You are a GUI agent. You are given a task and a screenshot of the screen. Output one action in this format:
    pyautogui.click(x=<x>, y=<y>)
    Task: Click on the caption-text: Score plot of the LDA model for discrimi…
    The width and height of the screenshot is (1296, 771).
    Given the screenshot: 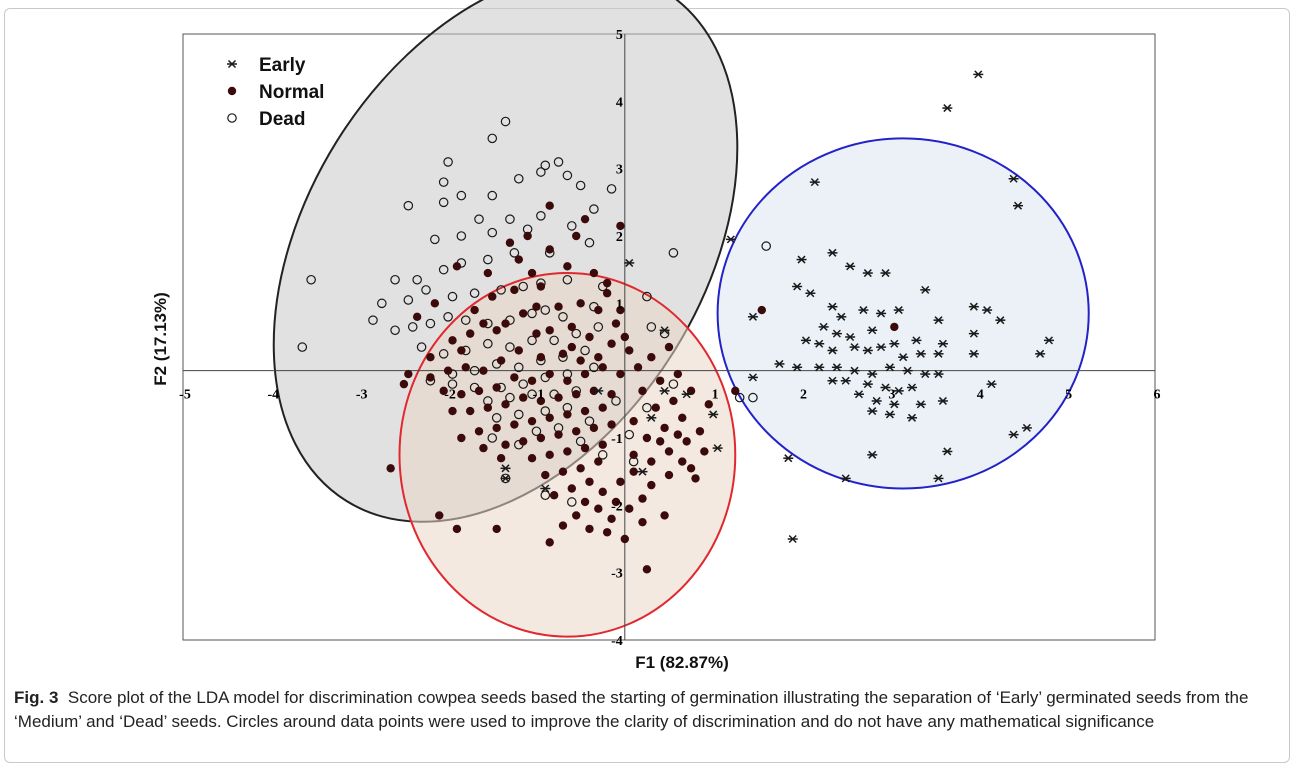 What is the action you would take?
    pyautogui.click(x=631, y=709)
    